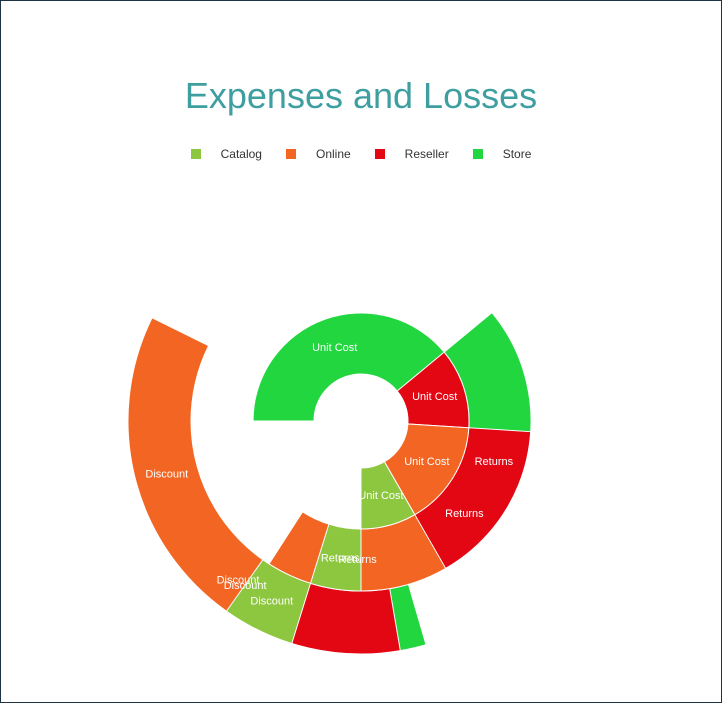 This screenshot has width=722, height=703. I want to click on label-store-returns: Returns, so click(494, 462).